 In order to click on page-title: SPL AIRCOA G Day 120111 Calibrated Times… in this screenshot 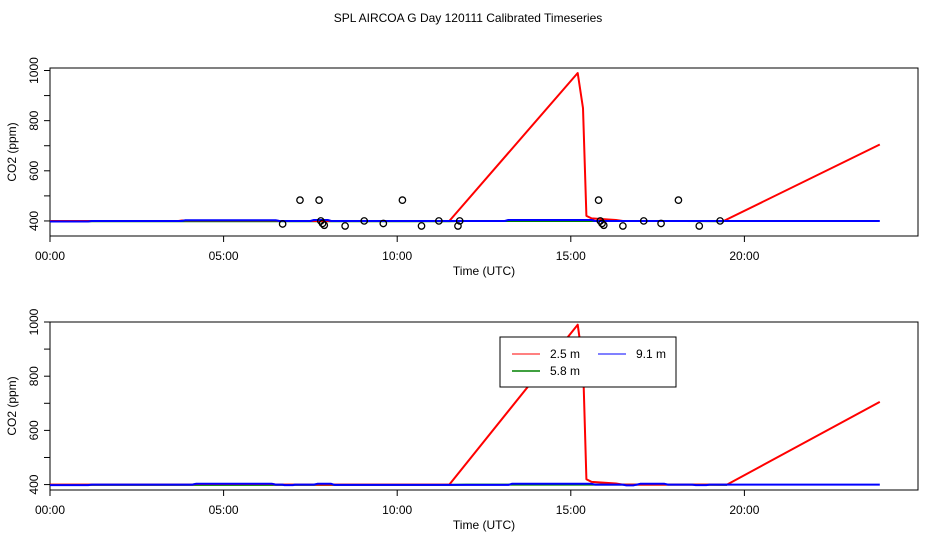, I will do `click(468, 18)`.